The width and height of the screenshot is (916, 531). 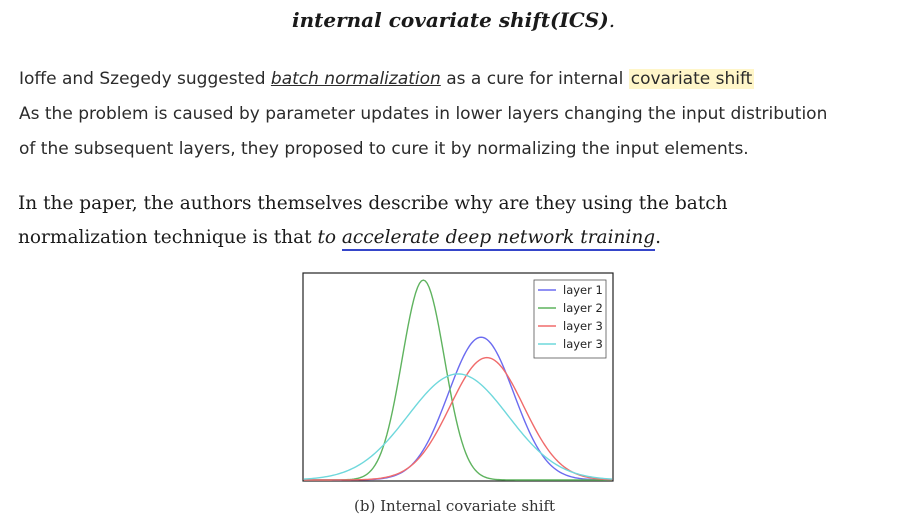 I want to click on covariate-shift-figure: layer 1 layer 2 layer 3 layer 3, so click(x=458, y=377).